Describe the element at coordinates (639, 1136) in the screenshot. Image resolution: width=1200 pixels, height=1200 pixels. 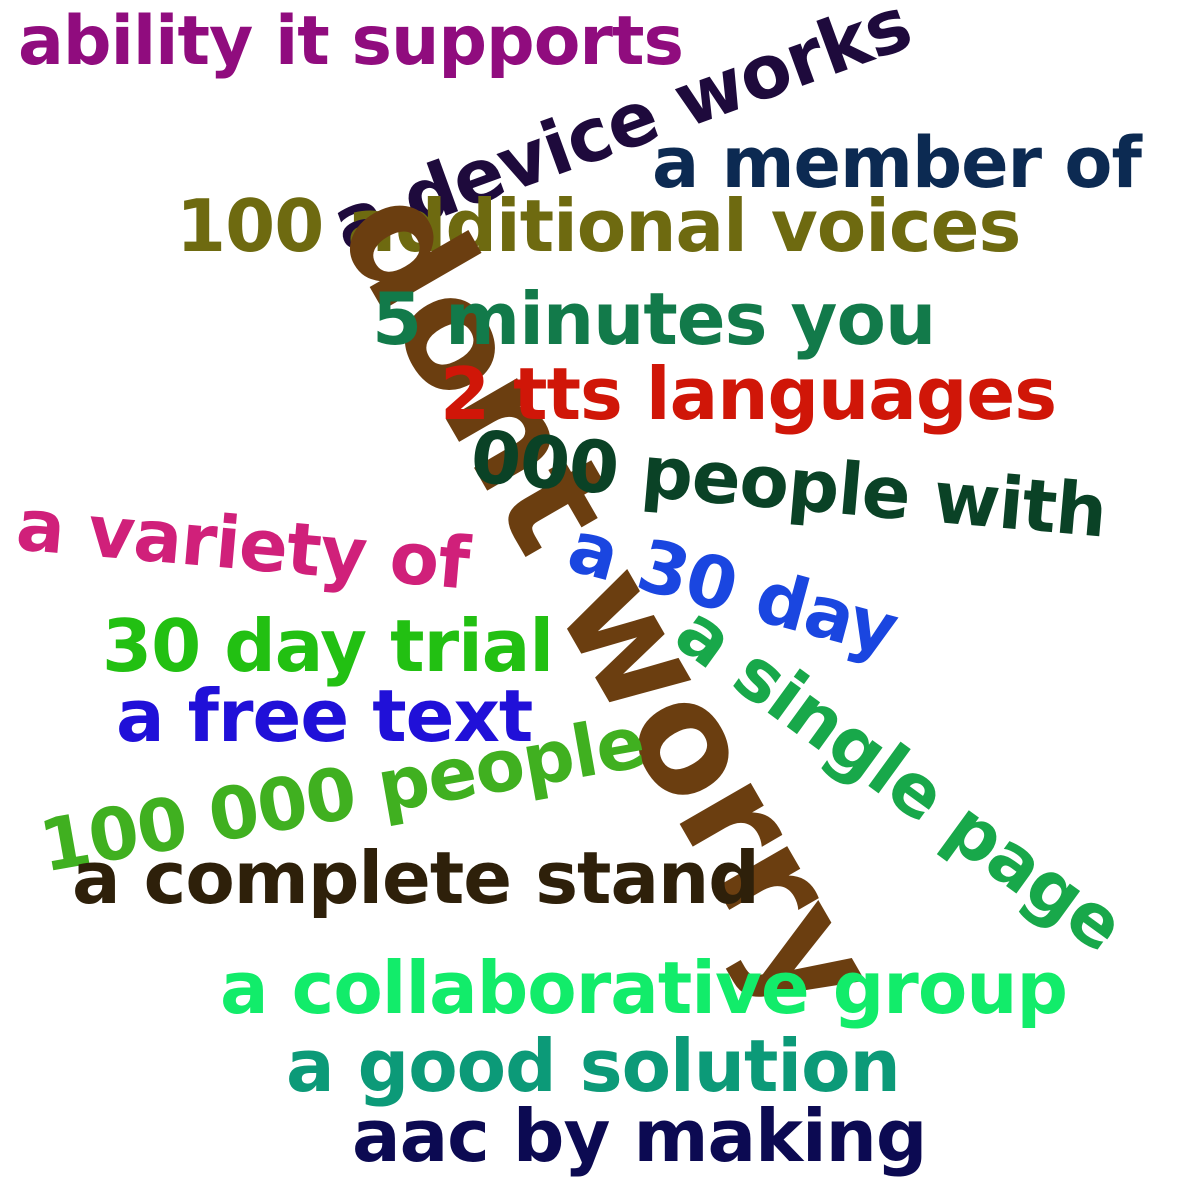
I see `word-aac-by-making: aac by making` at that location.